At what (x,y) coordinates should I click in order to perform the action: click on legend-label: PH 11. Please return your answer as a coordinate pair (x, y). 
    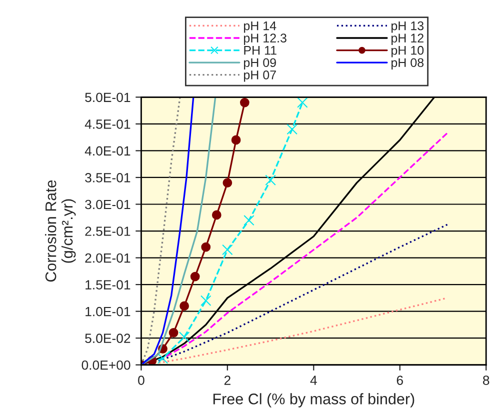
    Looking at the image, I should click on (260, 50).